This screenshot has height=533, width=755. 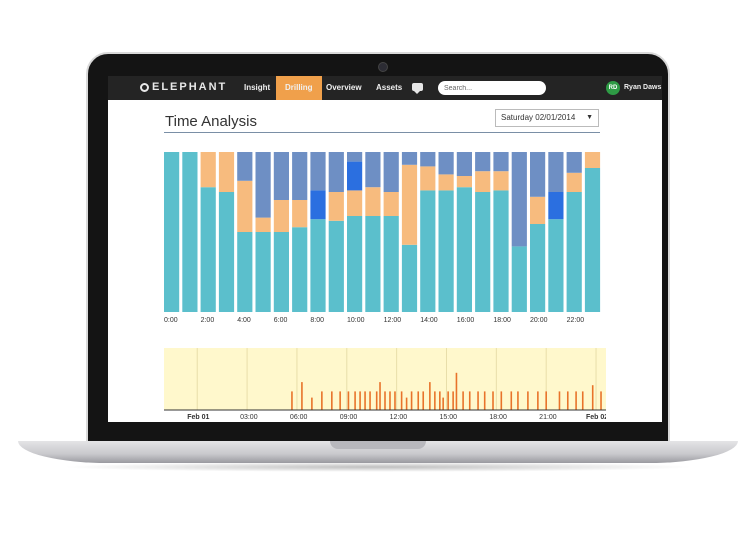 What do you see at coordinates (263, 272) in the screenshot?
I see `bar-segment-5:00-s0` at bounding box center [263, 272].